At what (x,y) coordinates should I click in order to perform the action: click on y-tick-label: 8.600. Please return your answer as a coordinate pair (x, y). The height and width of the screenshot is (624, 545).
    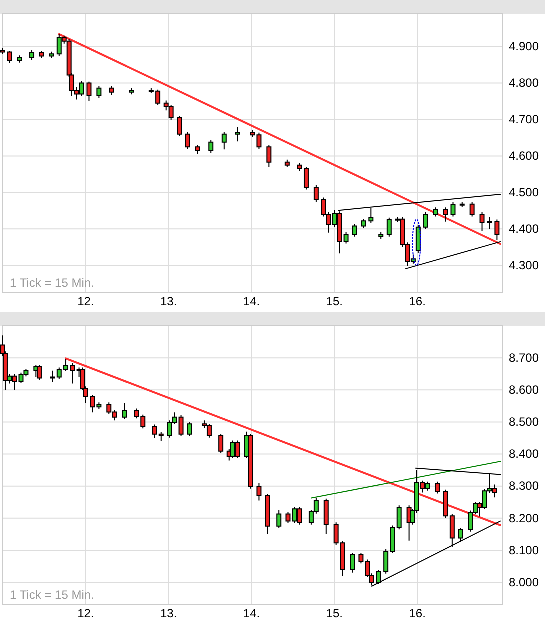
    Looking at the image, I should click on (524, 389).